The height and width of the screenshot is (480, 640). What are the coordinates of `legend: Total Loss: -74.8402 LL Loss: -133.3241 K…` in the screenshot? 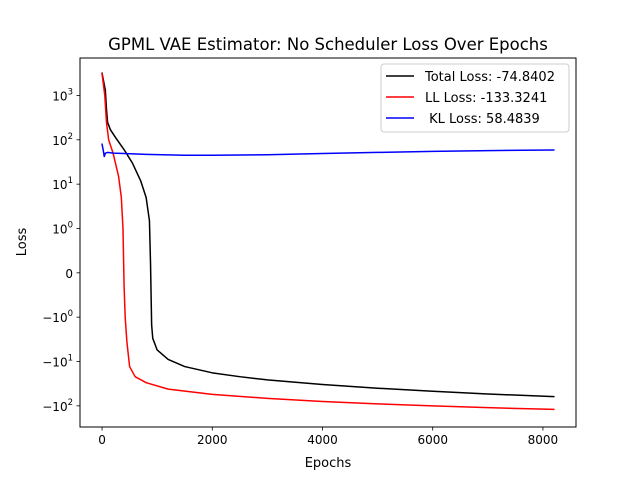 It's located at (475, 98).